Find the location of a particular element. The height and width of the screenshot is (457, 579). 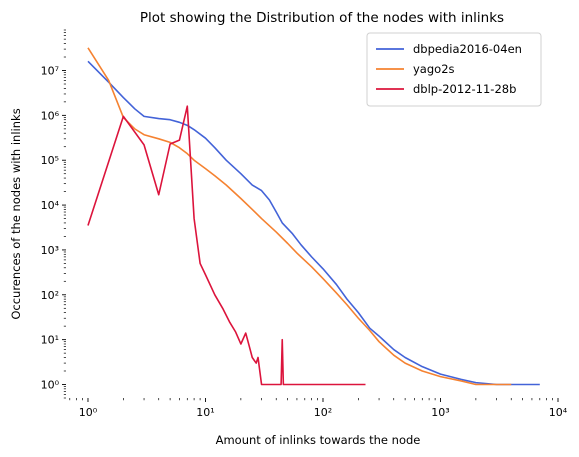

legend-label: dbpedia2016-04en is located at coordinates (467, 49).